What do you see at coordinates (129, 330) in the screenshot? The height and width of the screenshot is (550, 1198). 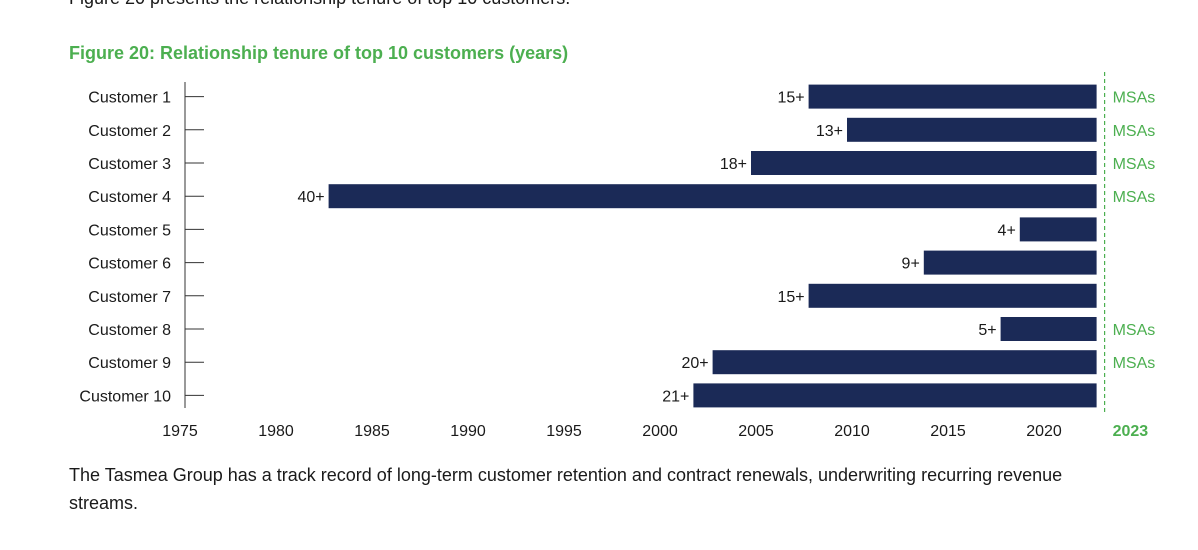 I see `category-label: Customer 8` at bounding box center [129, 330].